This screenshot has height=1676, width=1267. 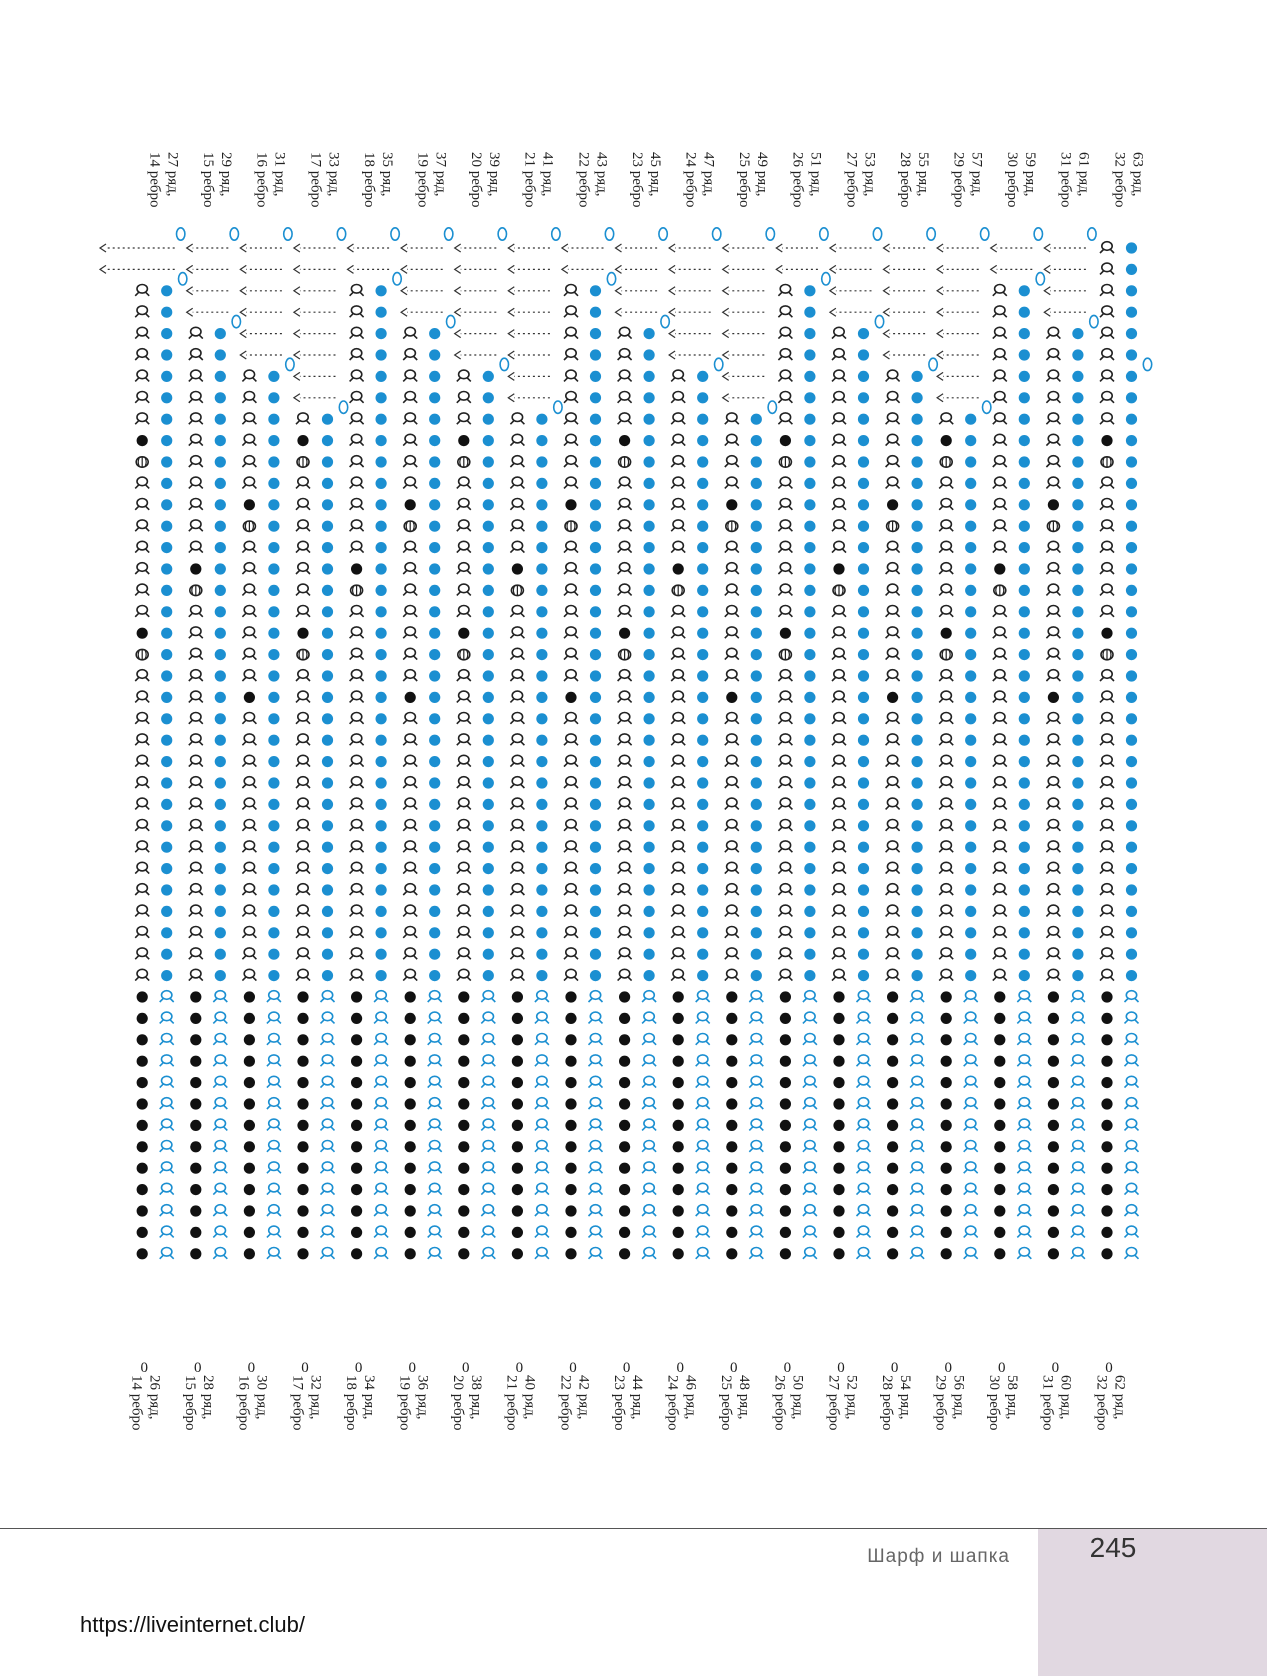 I want to click on column-top-label: 29 ряд,, so click(x=226, y=174).